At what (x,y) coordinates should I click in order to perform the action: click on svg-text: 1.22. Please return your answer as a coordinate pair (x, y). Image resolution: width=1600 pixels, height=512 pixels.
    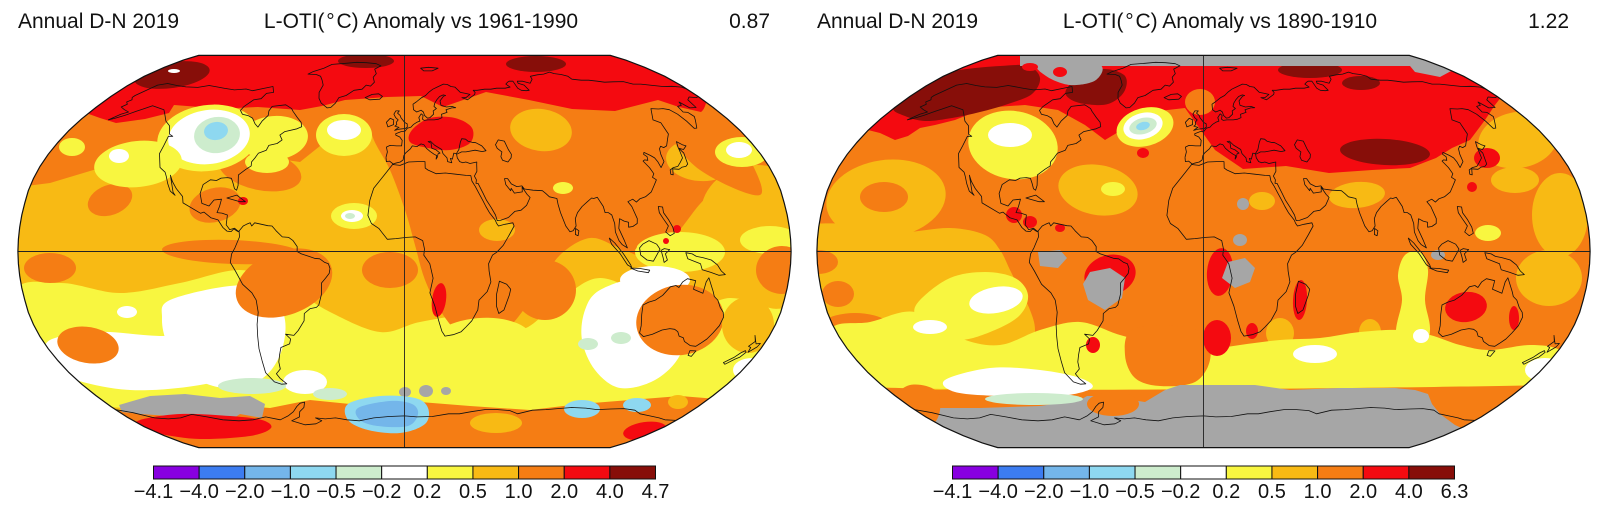
    Looking at the image, I should click on (1548, 21).